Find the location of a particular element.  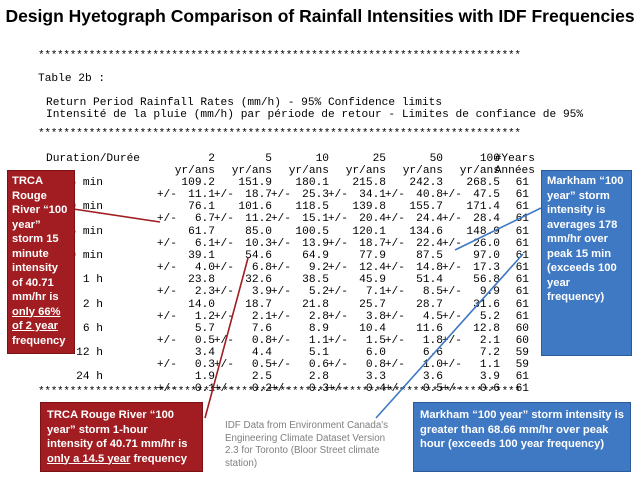

header-period-25: 25 is located at coordinates (379, 159).